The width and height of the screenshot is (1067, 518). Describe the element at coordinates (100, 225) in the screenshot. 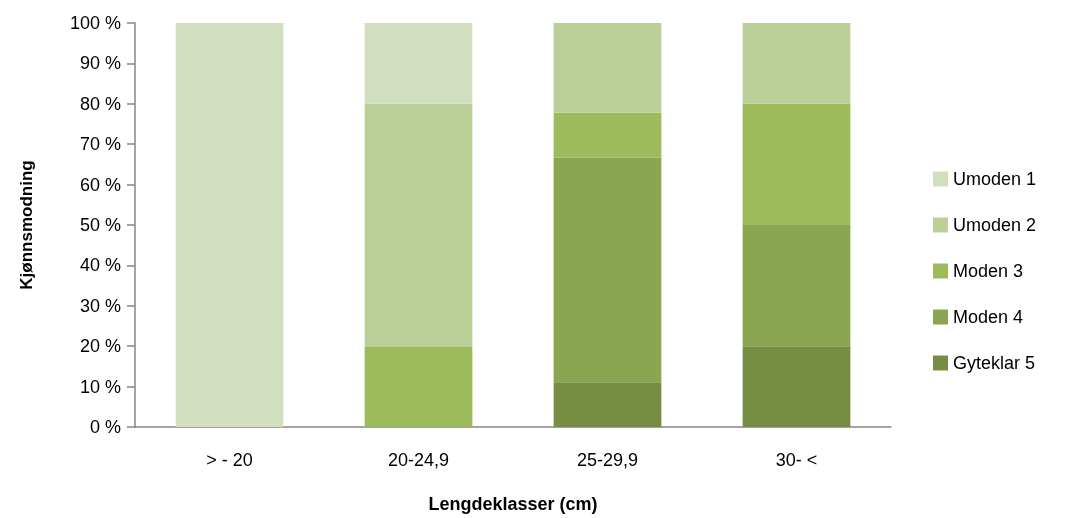

I see `y-tick-label: 50 %` at that location.